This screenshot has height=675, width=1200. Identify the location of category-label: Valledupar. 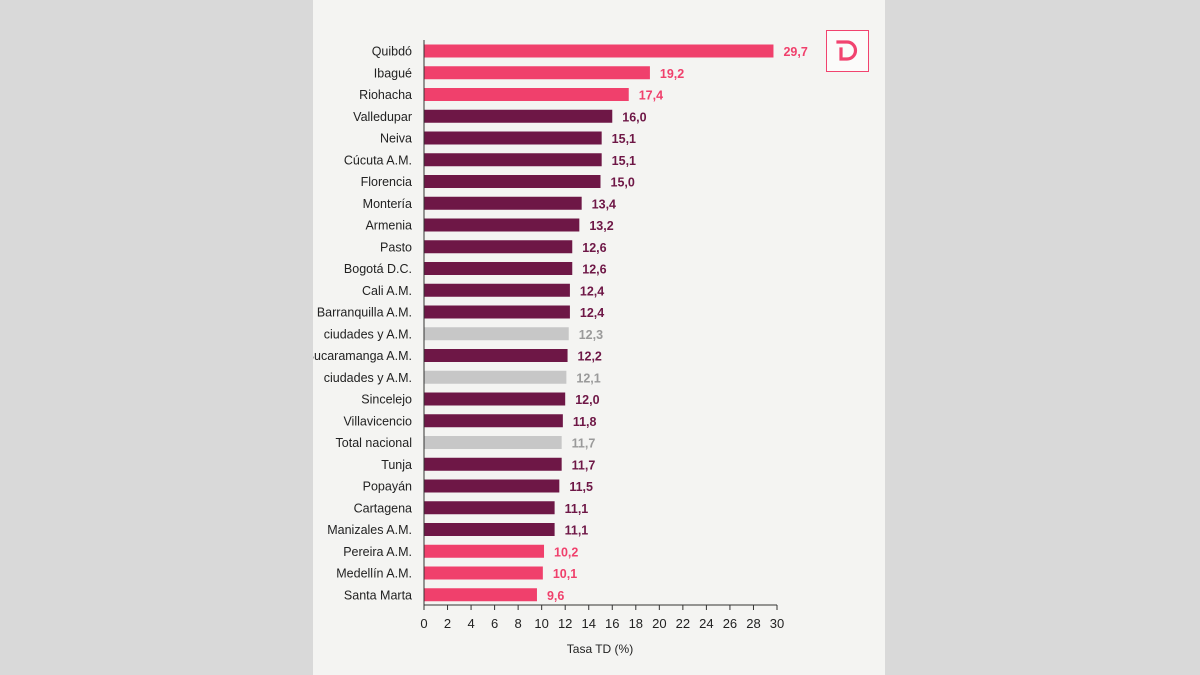
(382, 117).